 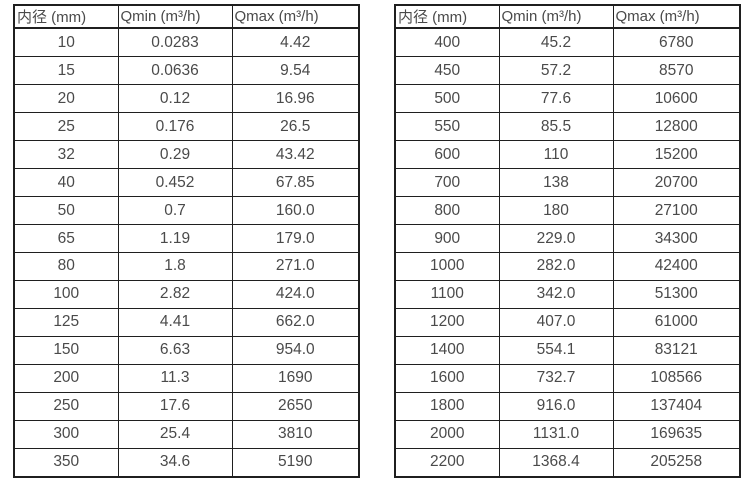 What do you see at coordinates (175, 350) in the screenshot?
I see `data-cell: 6.63` at bounding box center [175, 350].